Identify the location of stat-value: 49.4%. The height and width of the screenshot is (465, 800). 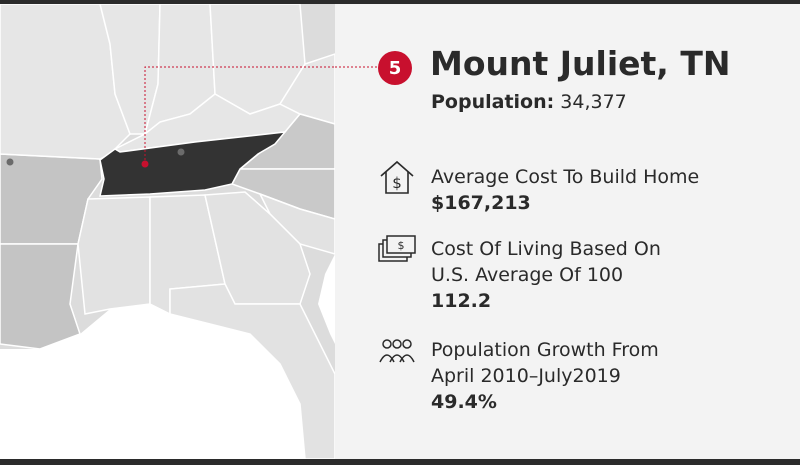
(464, 402).